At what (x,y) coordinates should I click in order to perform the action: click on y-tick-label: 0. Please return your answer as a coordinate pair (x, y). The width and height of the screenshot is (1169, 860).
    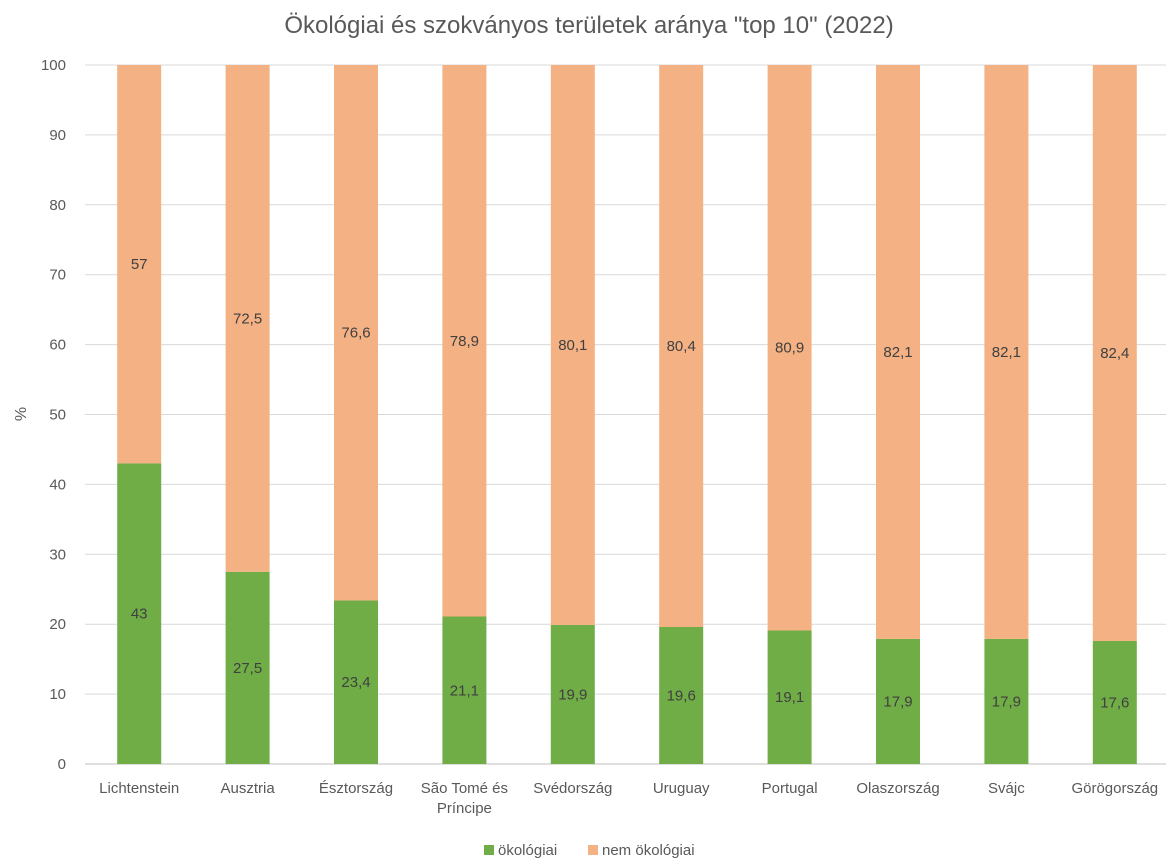
    Looking at the image, I should click on (62, 764).